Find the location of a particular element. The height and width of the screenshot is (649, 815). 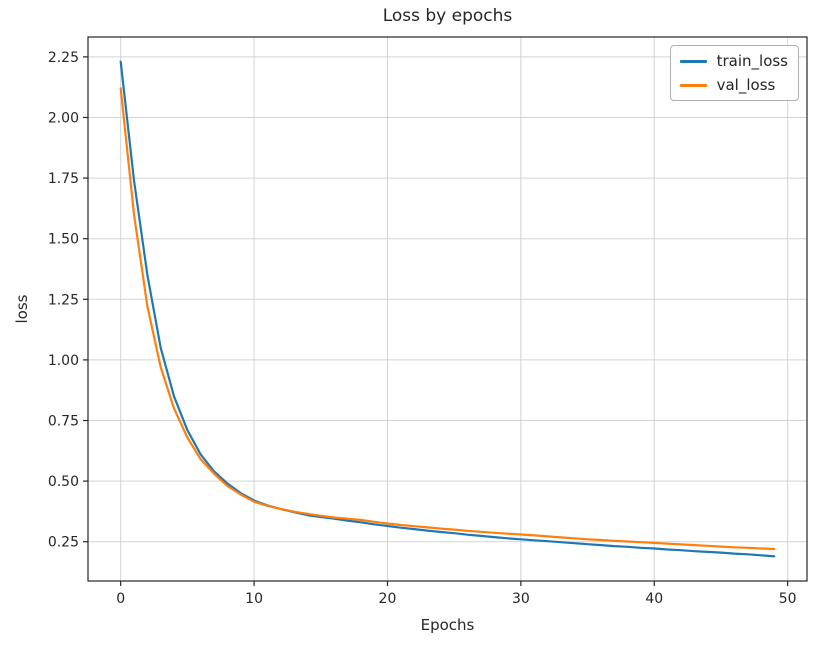

x-tick-label: 20 is located at coordinates (388, 599).